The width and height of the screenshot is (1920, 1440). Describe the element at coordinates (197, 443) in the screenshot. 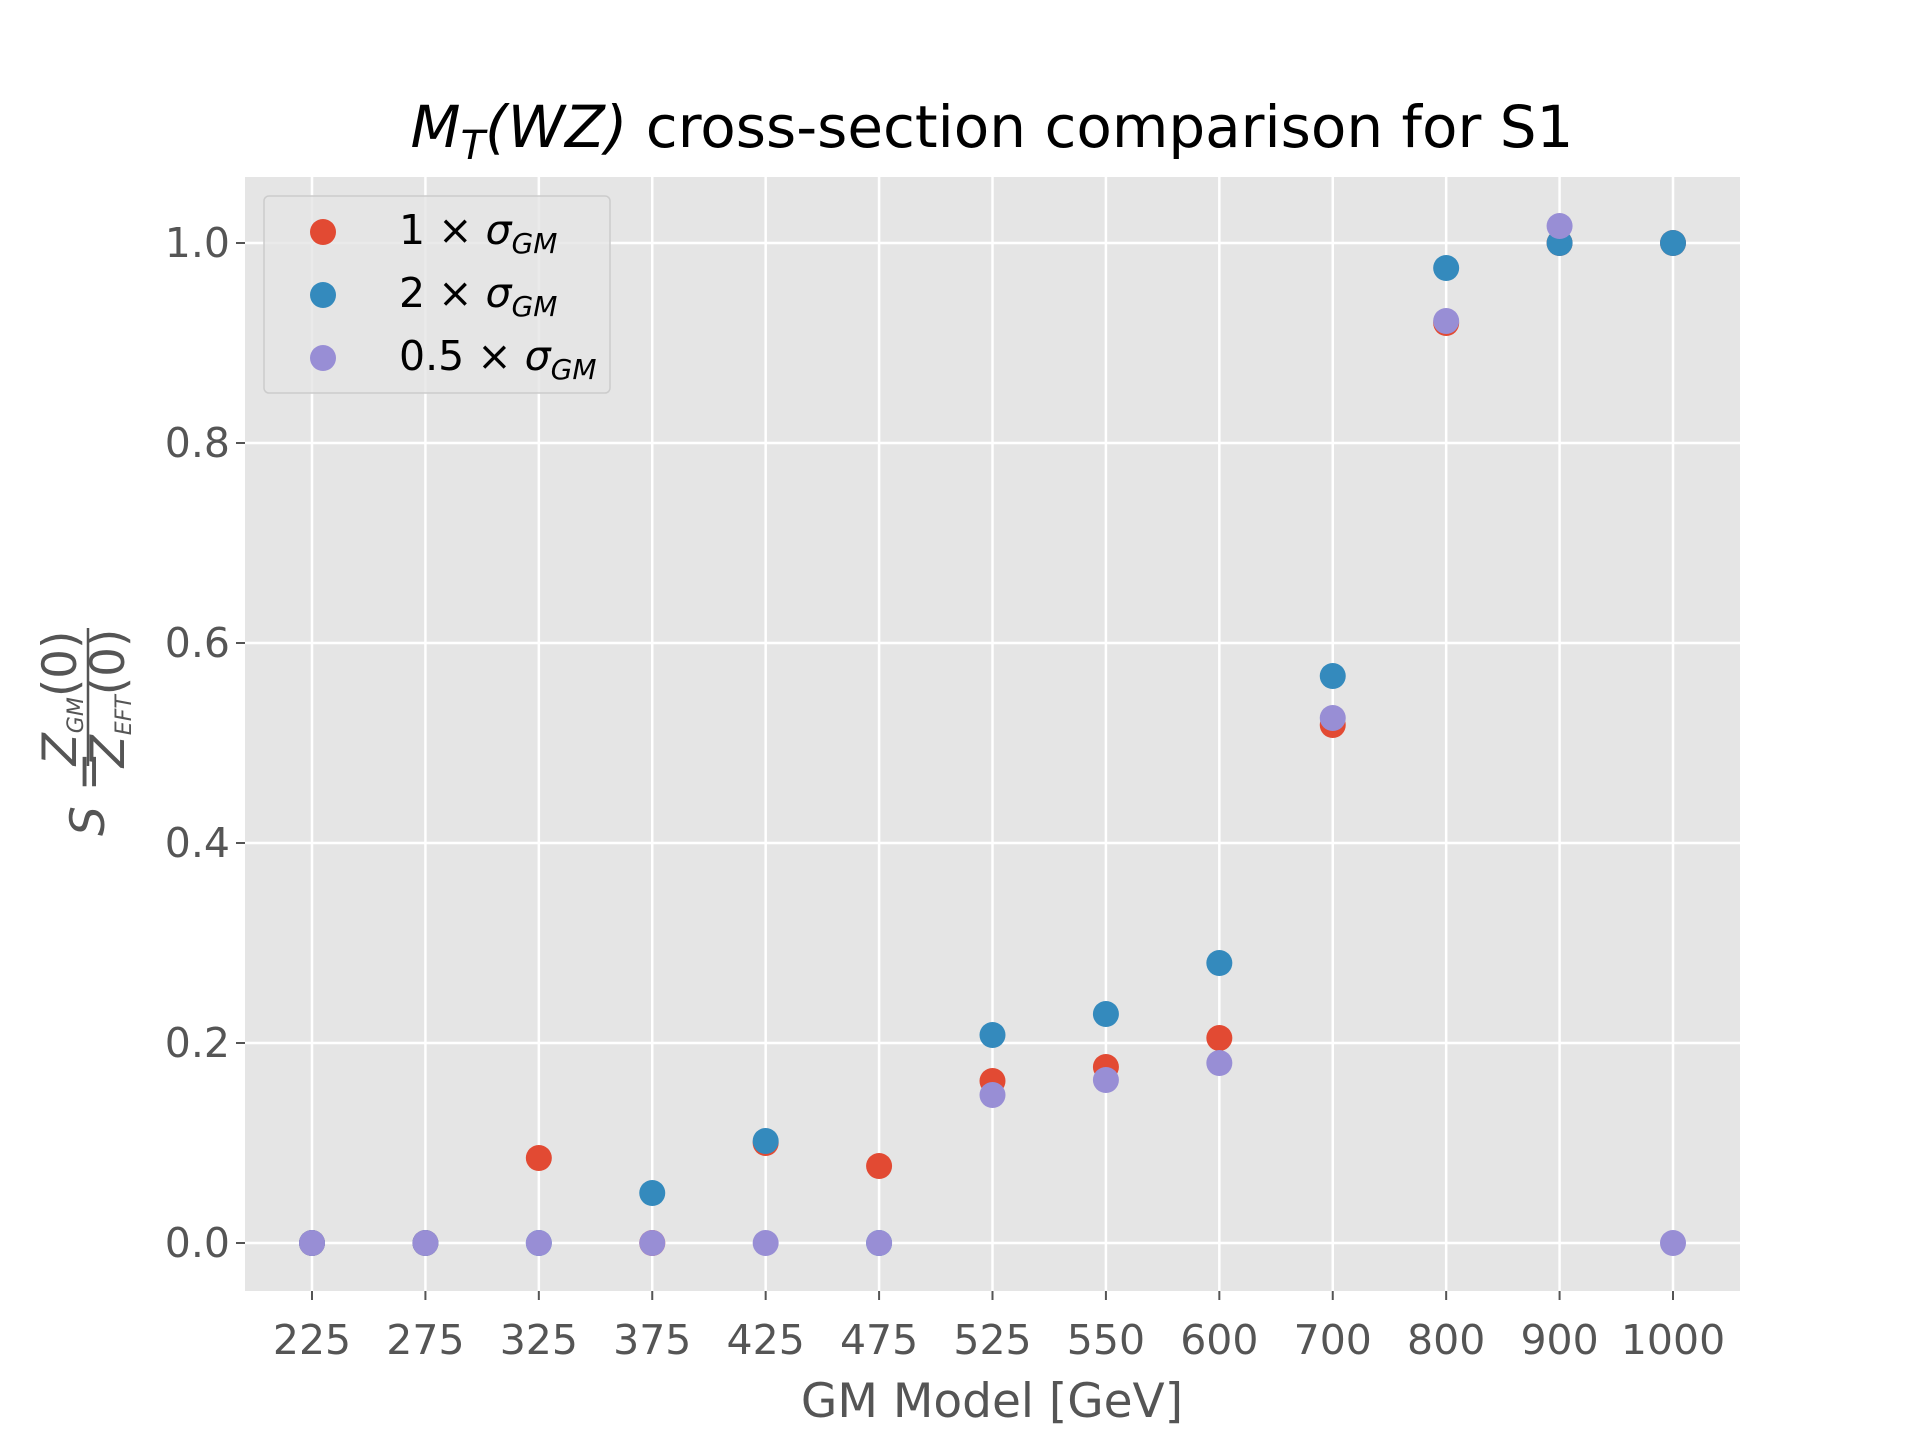

I see `y-tick-label: 0.8` at that location.